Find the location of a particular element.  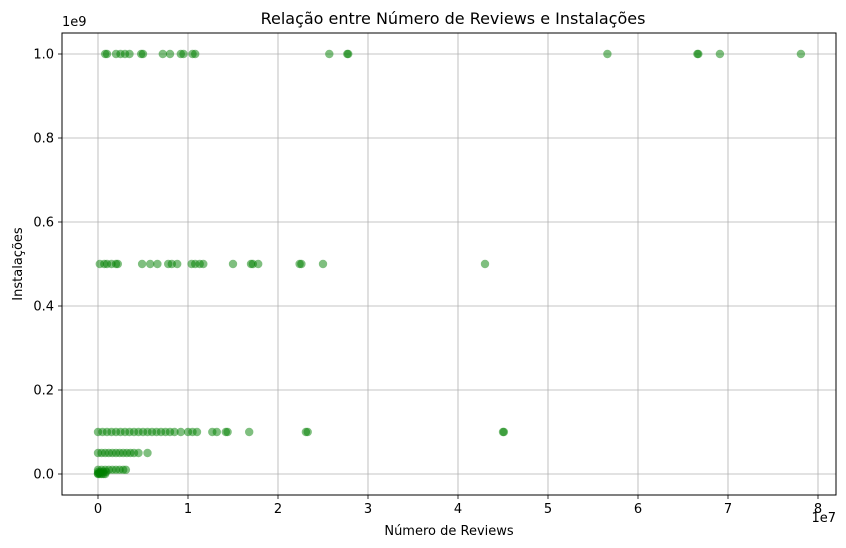

x-tick-label: 2 is located at coordinates (278, 509).